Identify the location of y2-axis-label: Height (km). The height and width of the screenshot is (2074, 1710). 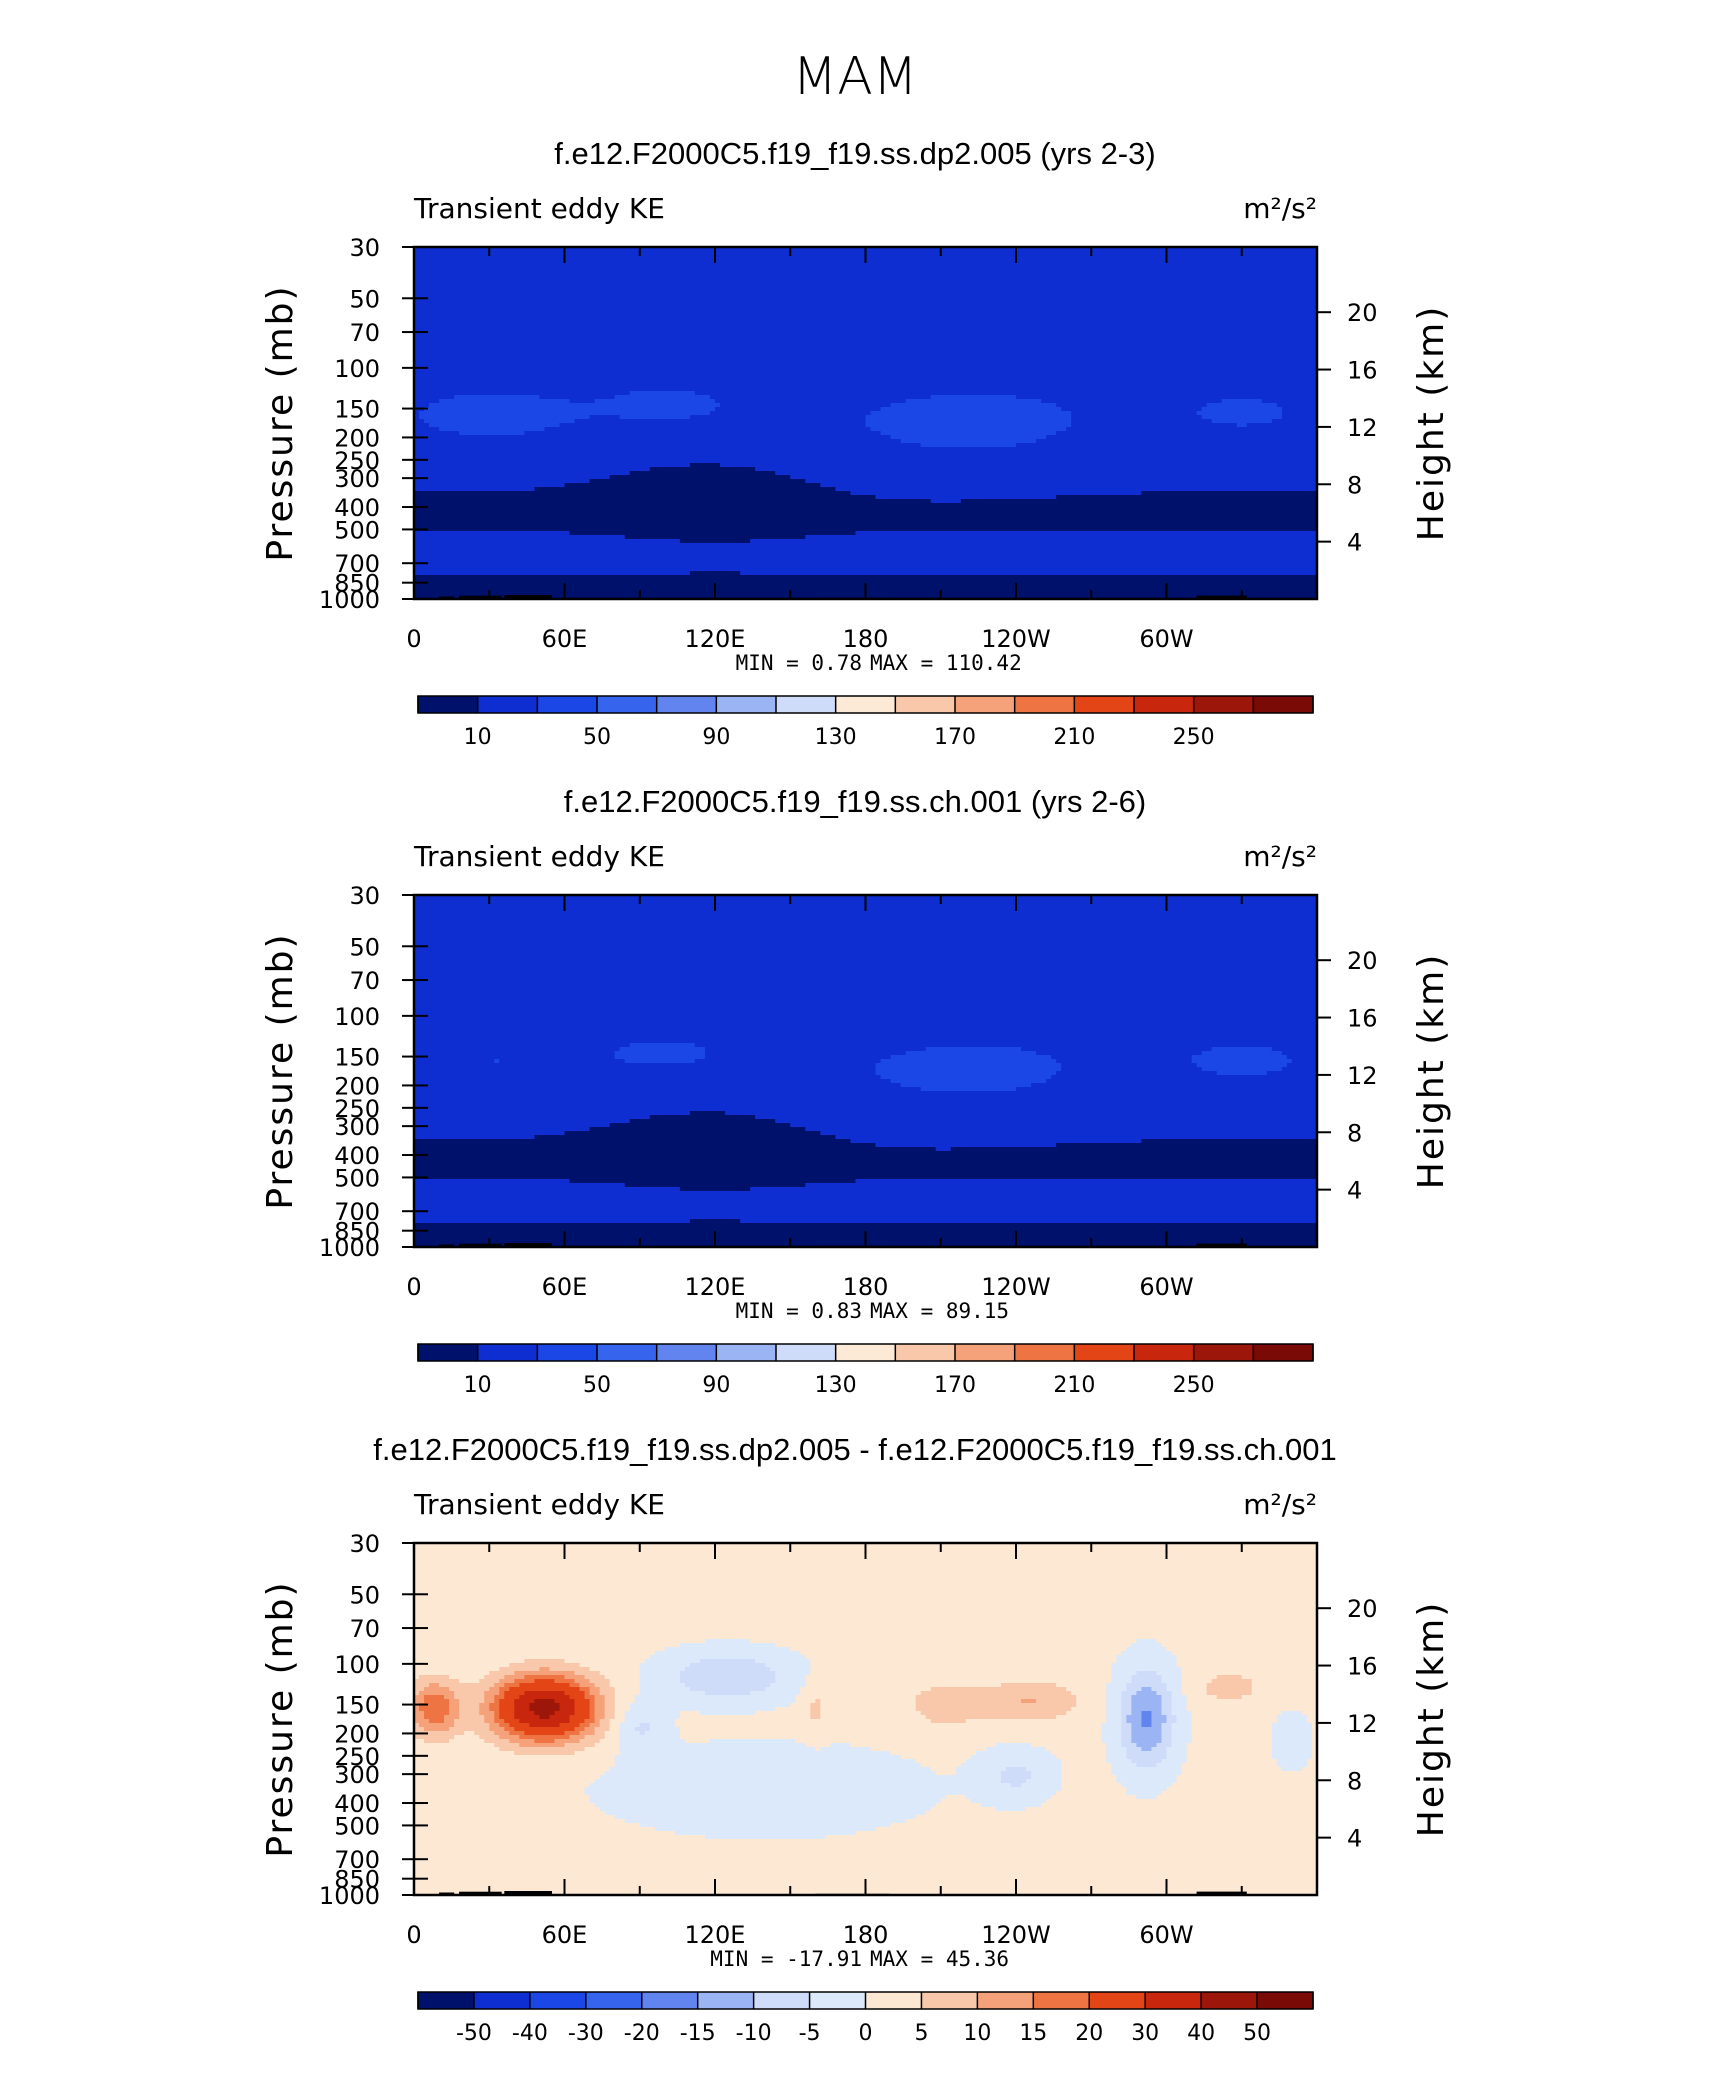
(1431, 1719).